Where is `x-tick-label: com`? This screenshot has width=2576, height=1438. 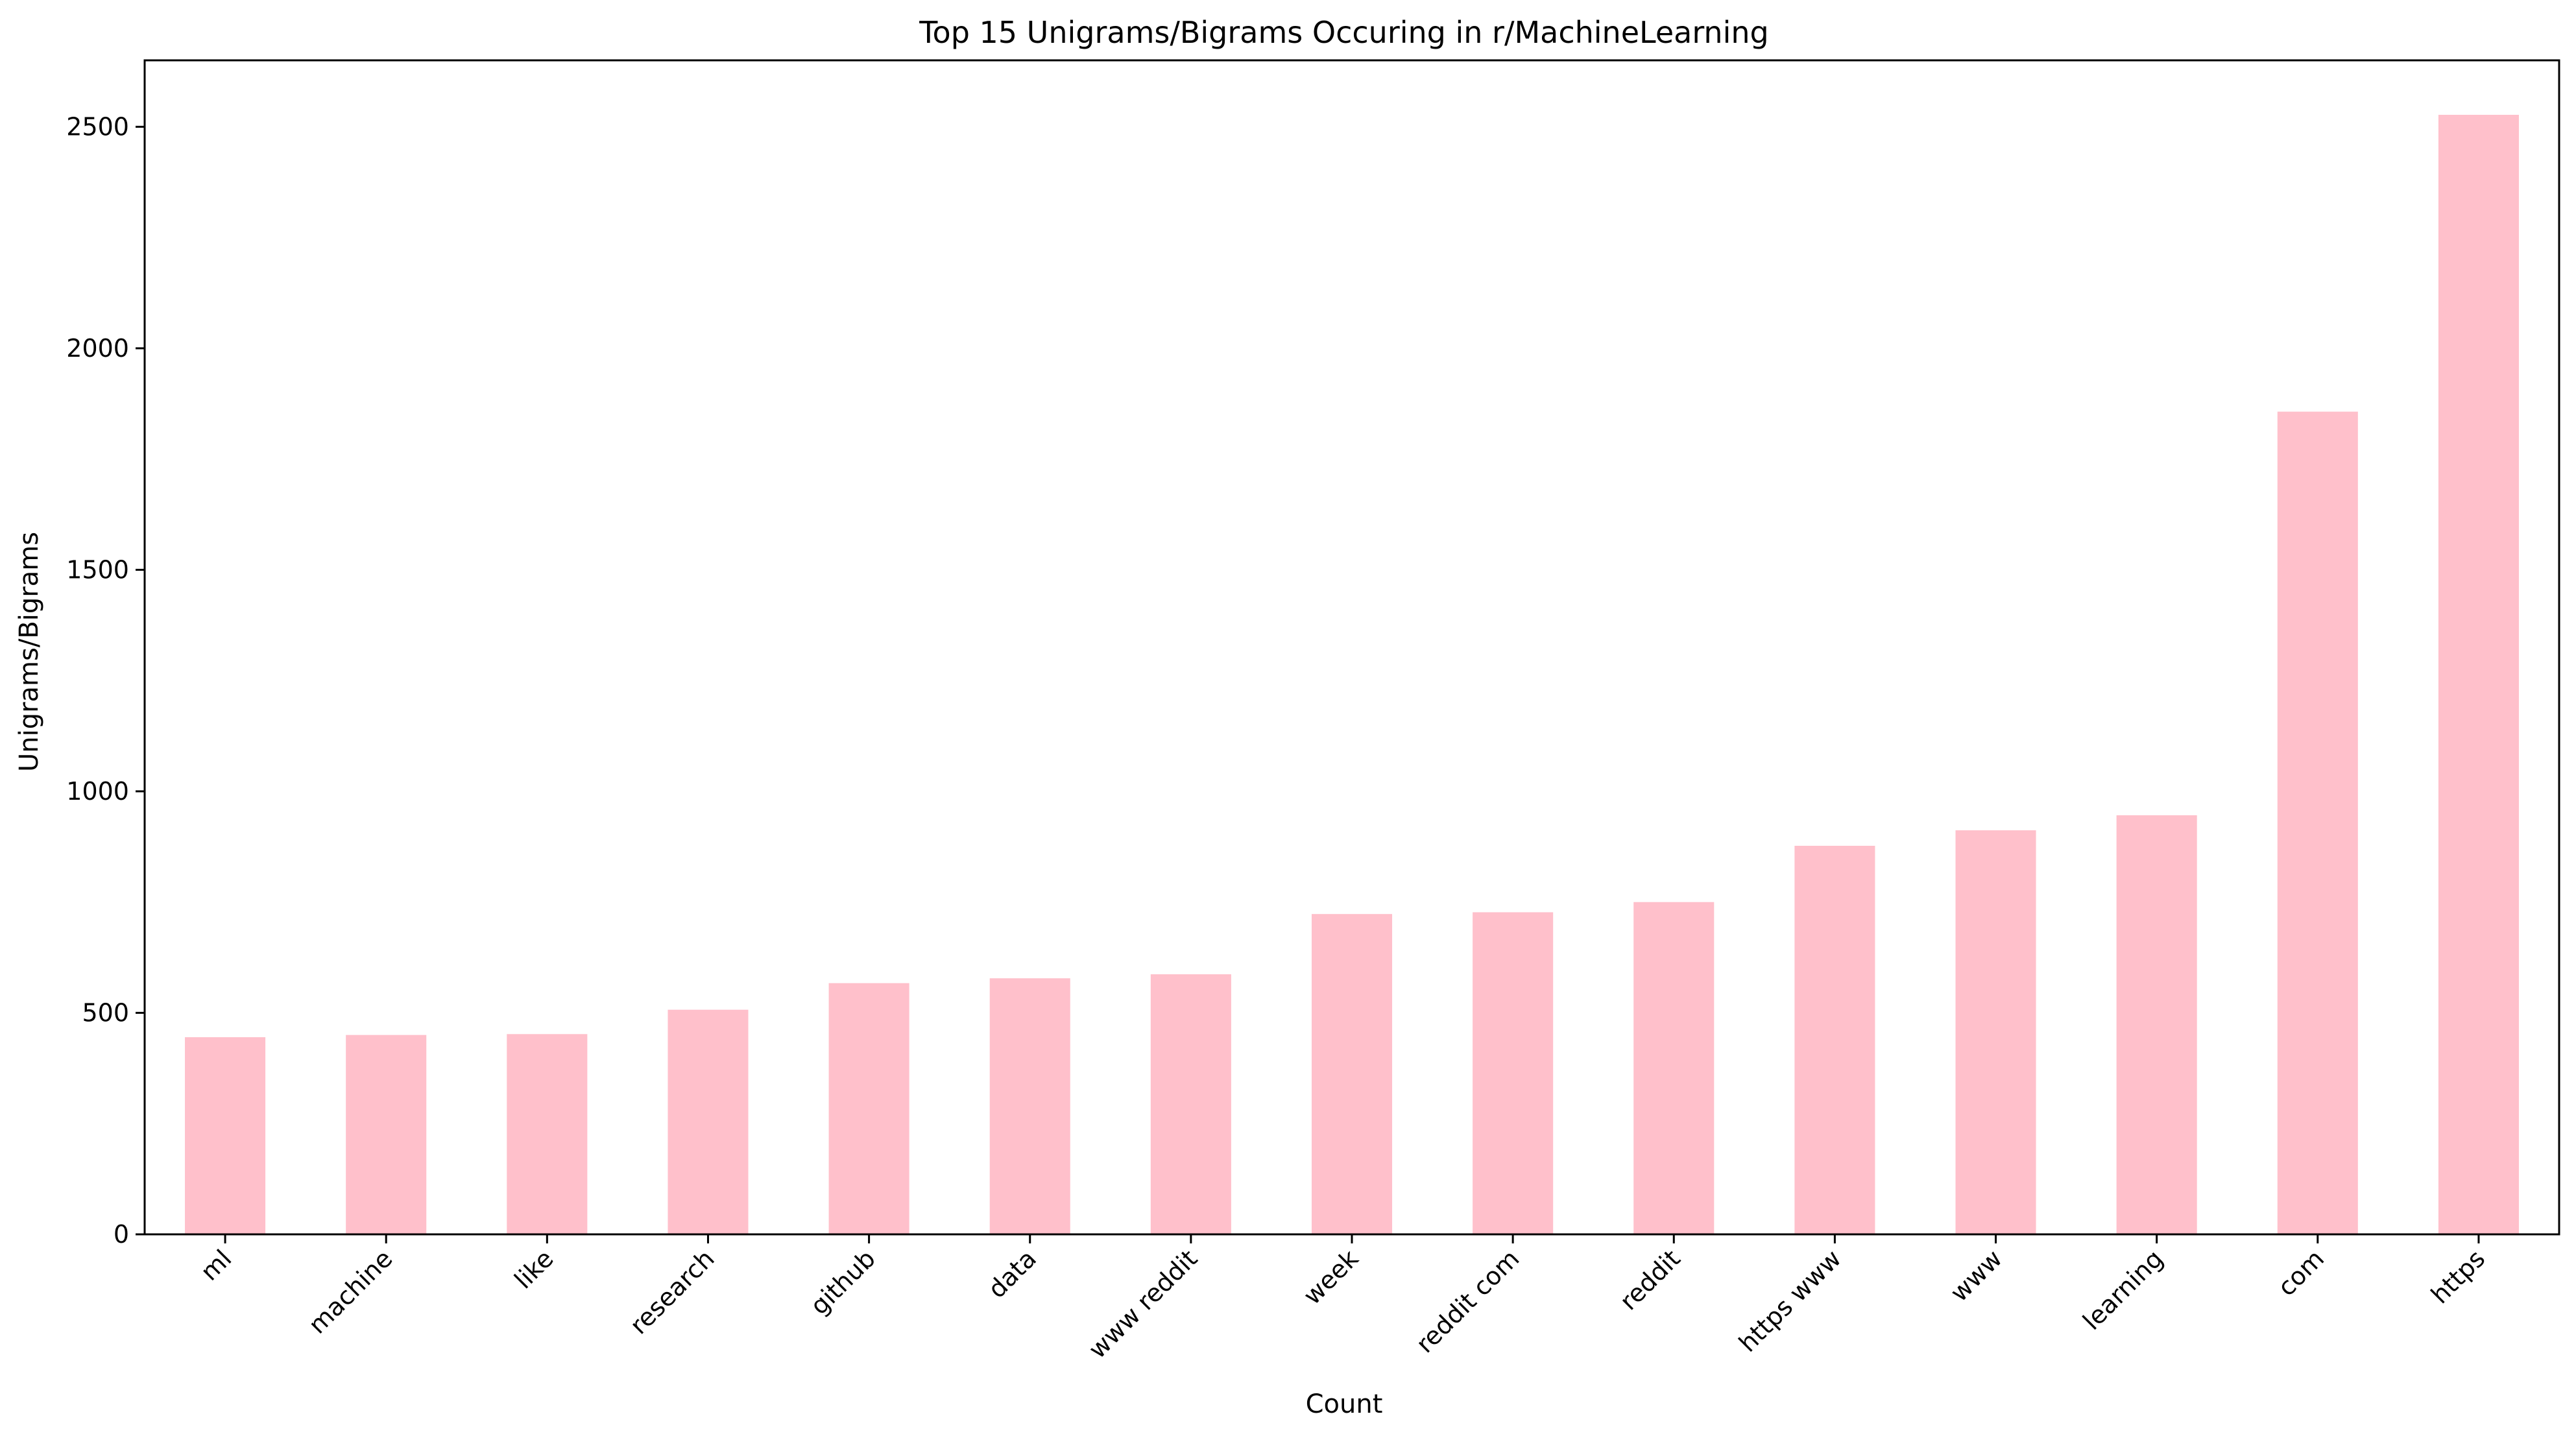
x-tick-label: com is located at coordinates (2301, 1273).